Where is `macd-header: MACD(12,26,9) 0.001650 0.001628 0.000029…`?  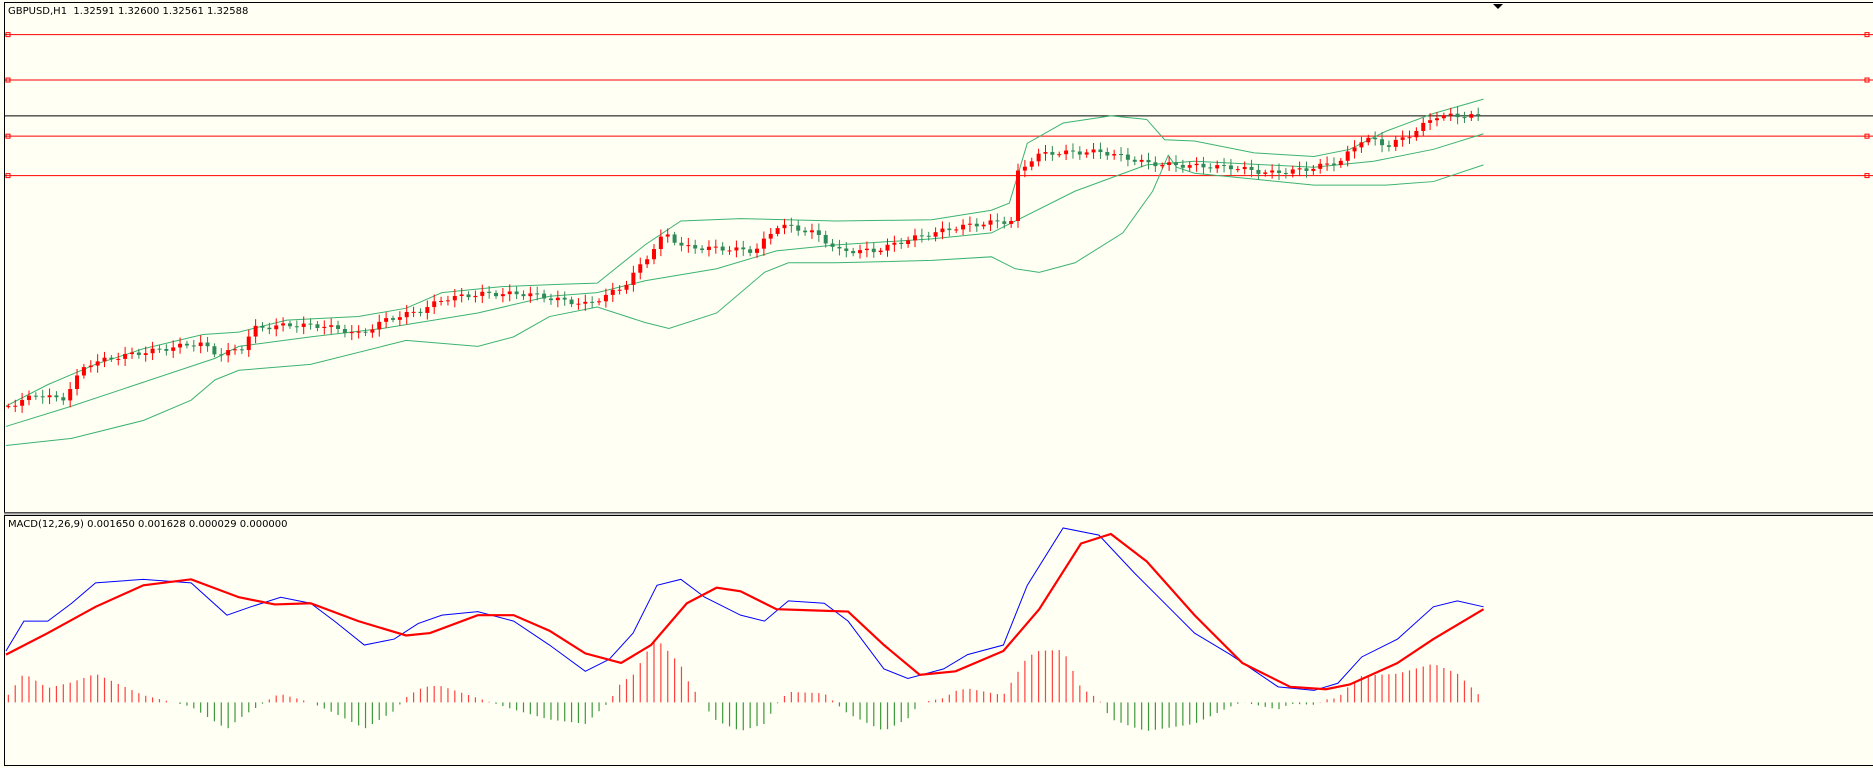 macd-header: MACD(12,26,9) 0.001650 0.001628 0.000029… is located at coordinates (148, 524).